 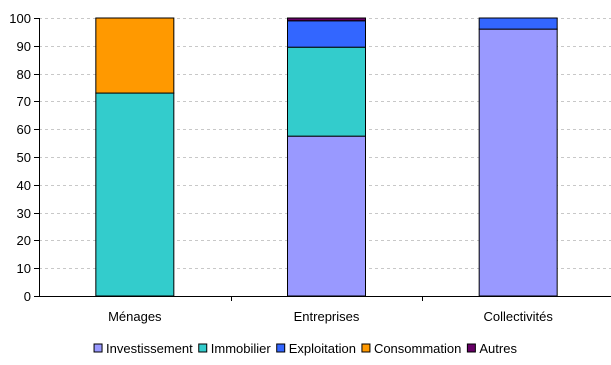 I want to click on legend-label: Immobilier, so click(x=241, y=348).